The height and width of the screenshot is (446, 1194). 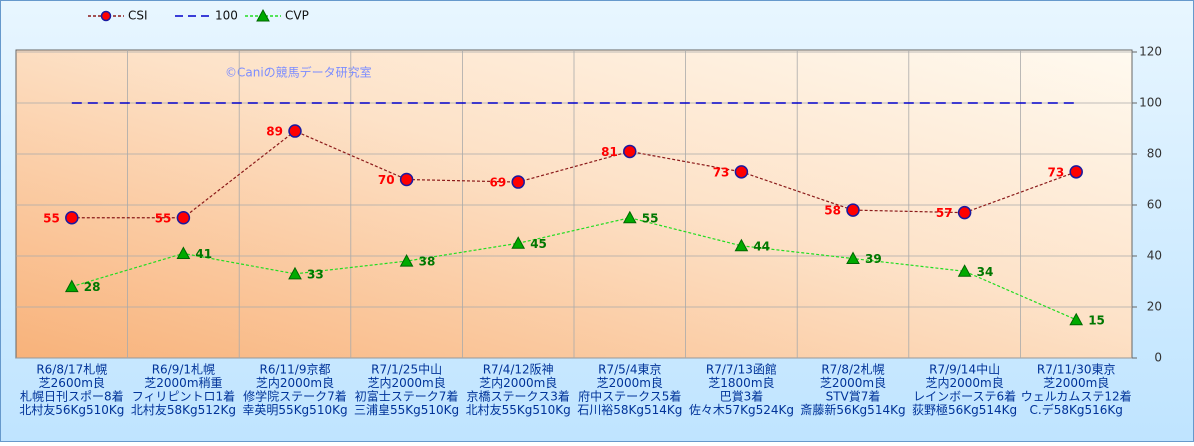 I want to click on data-label: 69, so click(x=497, y=183).